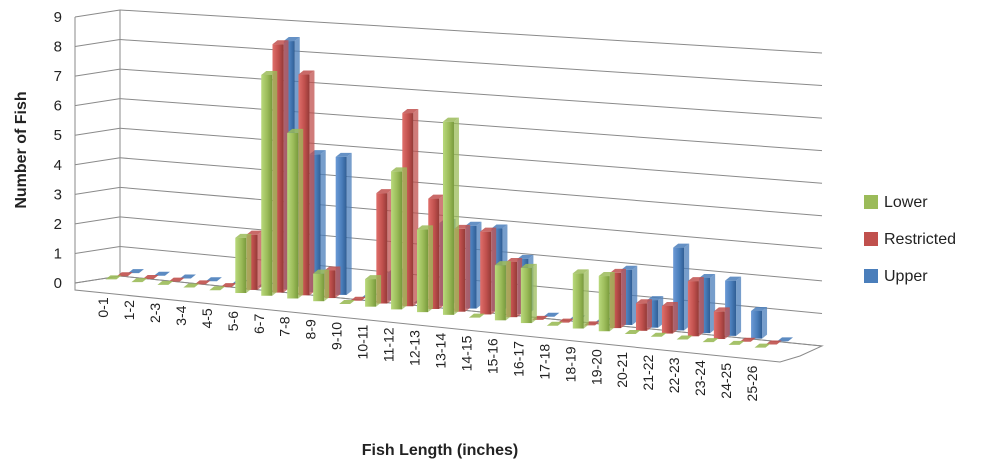  What do you see at coordinates (518, 359) in the screenshot?
I see `x-tick-label: 16-17` at bounding box center [518, 359].